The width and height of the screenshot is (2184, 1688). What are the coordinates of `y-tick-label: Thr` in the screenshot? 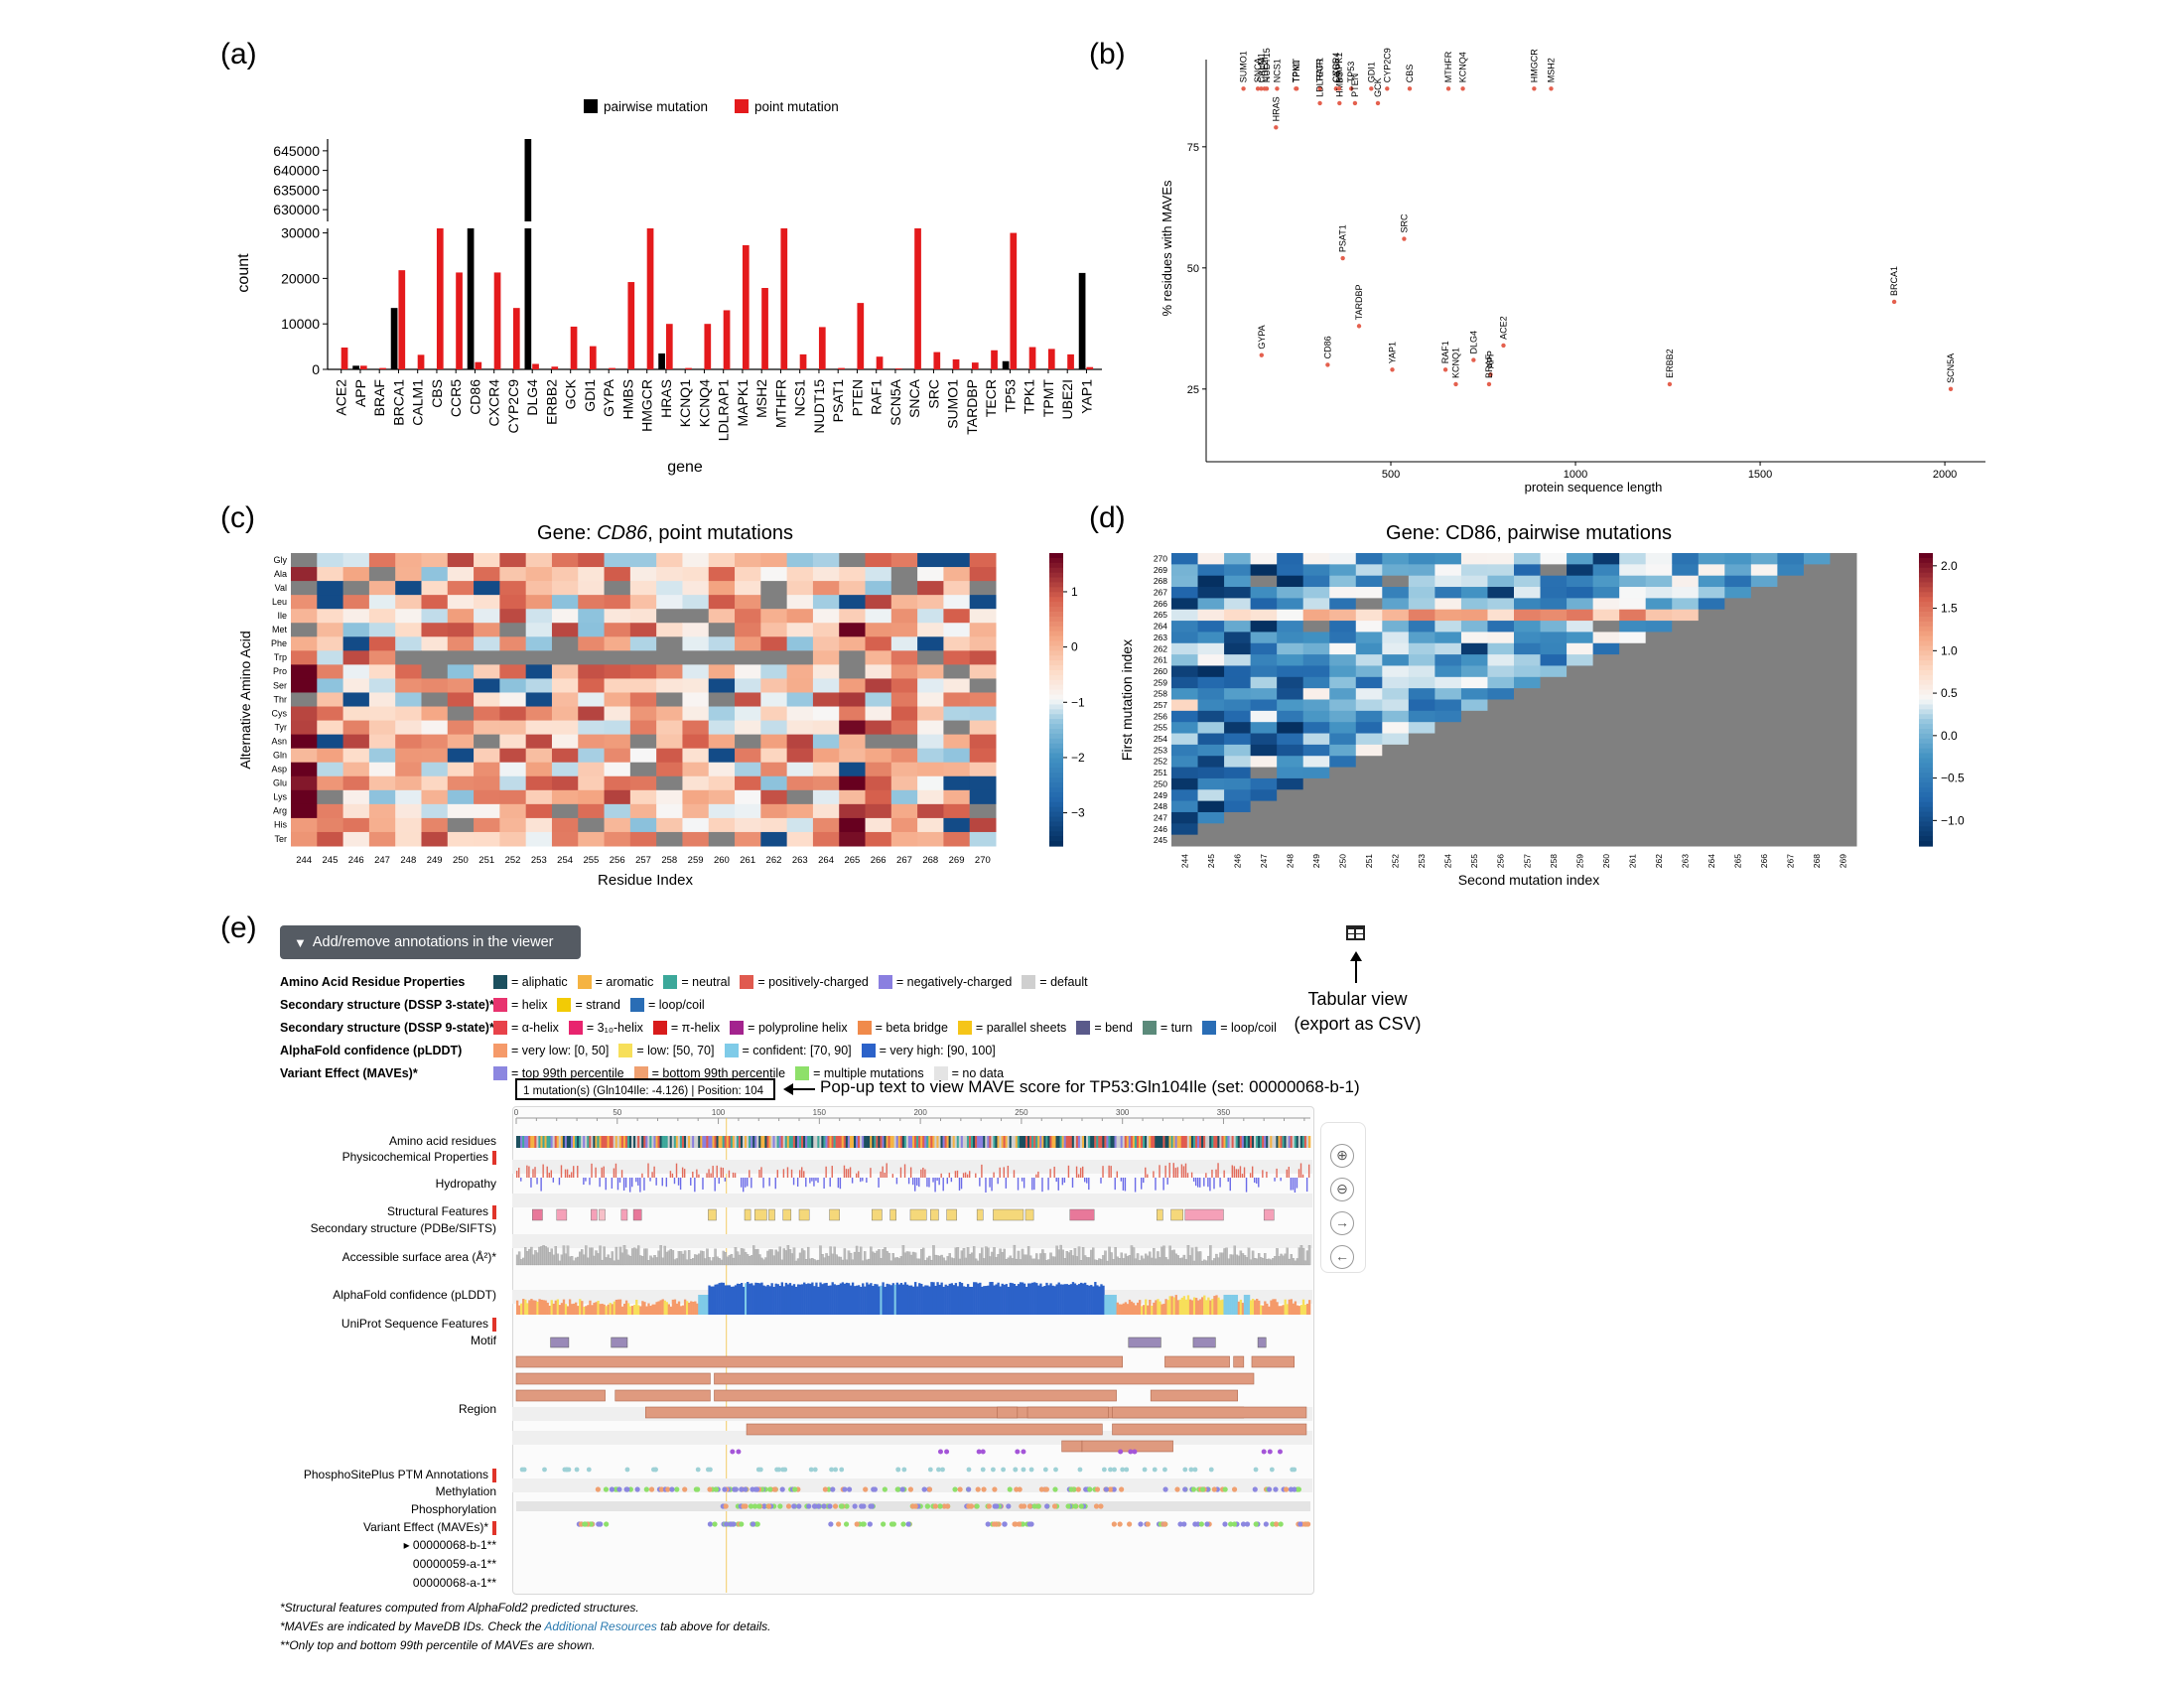 It's located at (281, 699).